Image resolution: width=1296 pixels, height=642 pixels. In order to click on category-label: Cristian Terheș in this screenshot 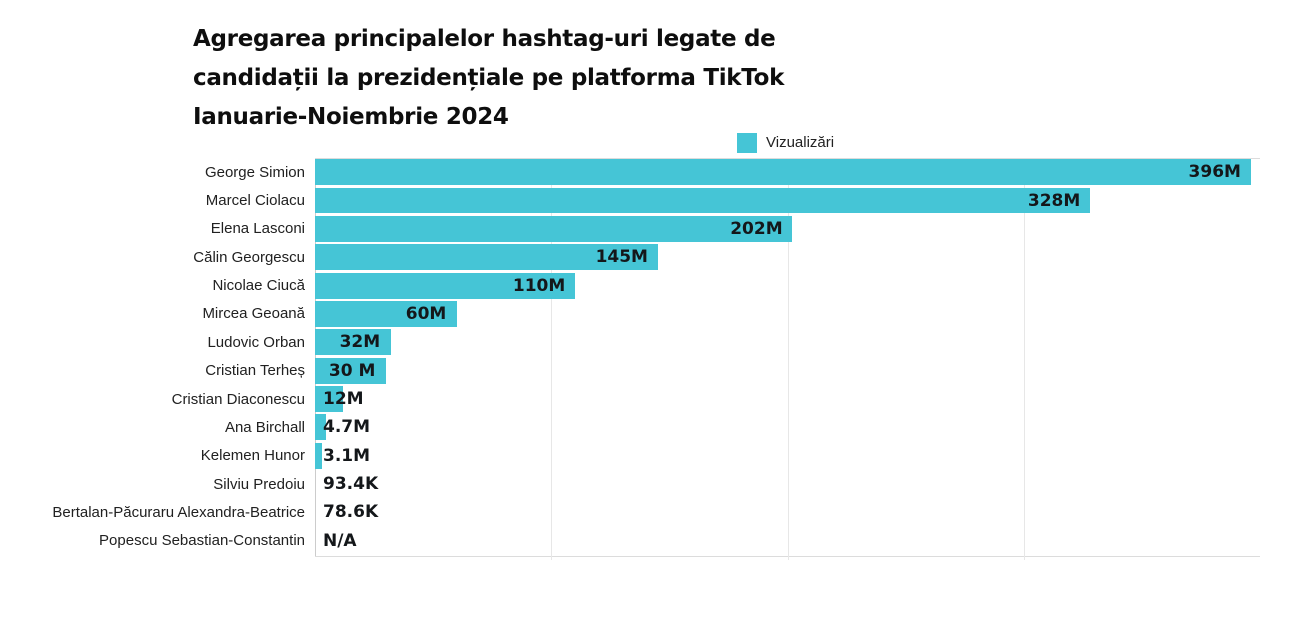, I will do `click(255, 371)`.